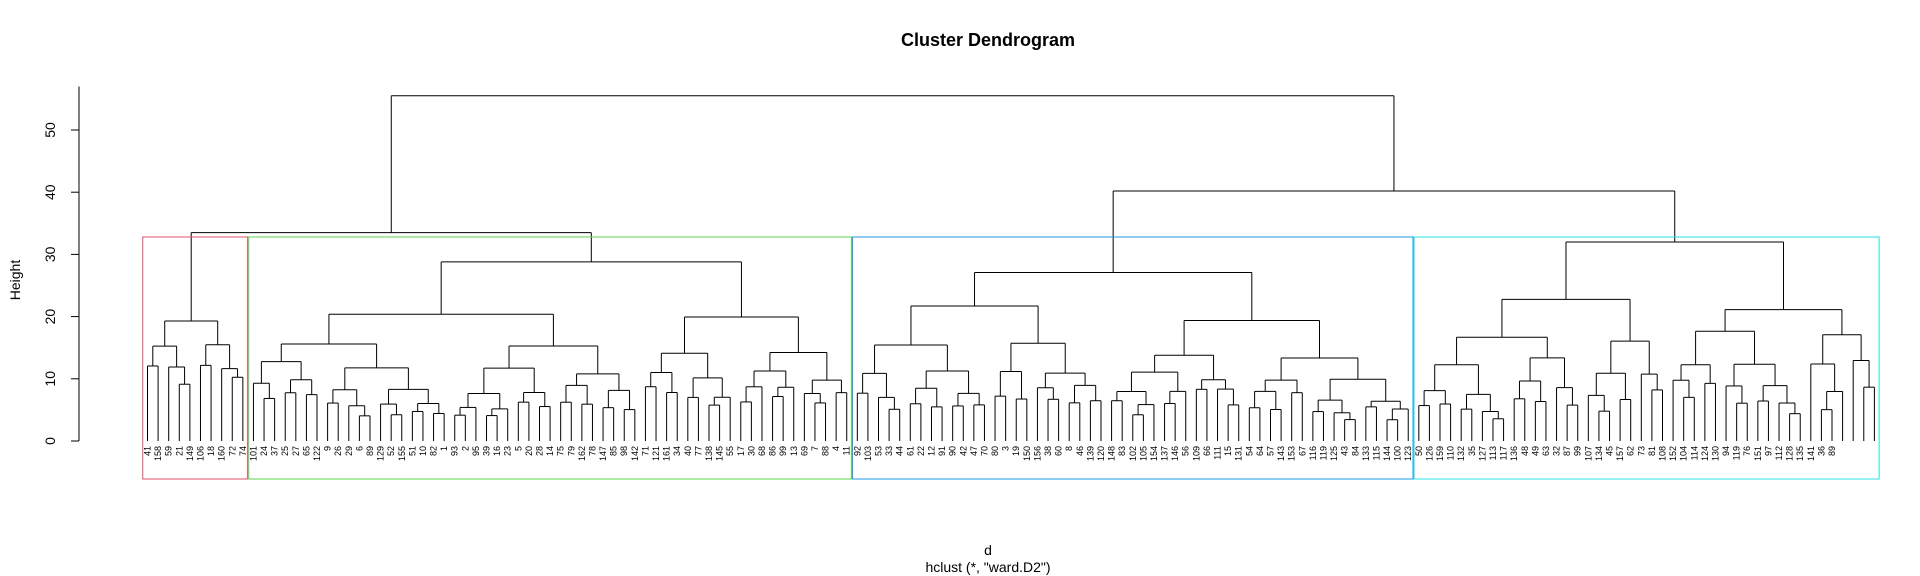 This screenshot has width=1920, height=576. What do you see at coordinates (253, 453) in the screenshot?
I see `leaf-label: 101` at bounding box center [253, 453].